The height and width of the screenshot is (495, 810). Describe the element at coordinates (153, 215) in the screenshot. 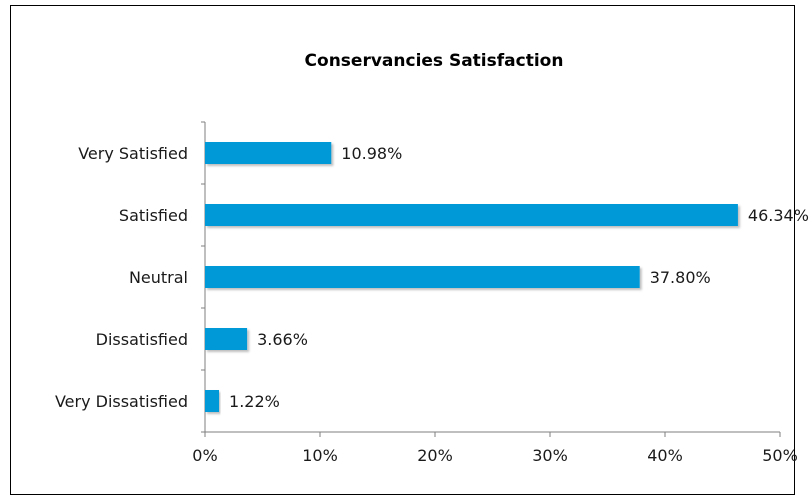

I see `y-tick-label: Satisfied` at that location.